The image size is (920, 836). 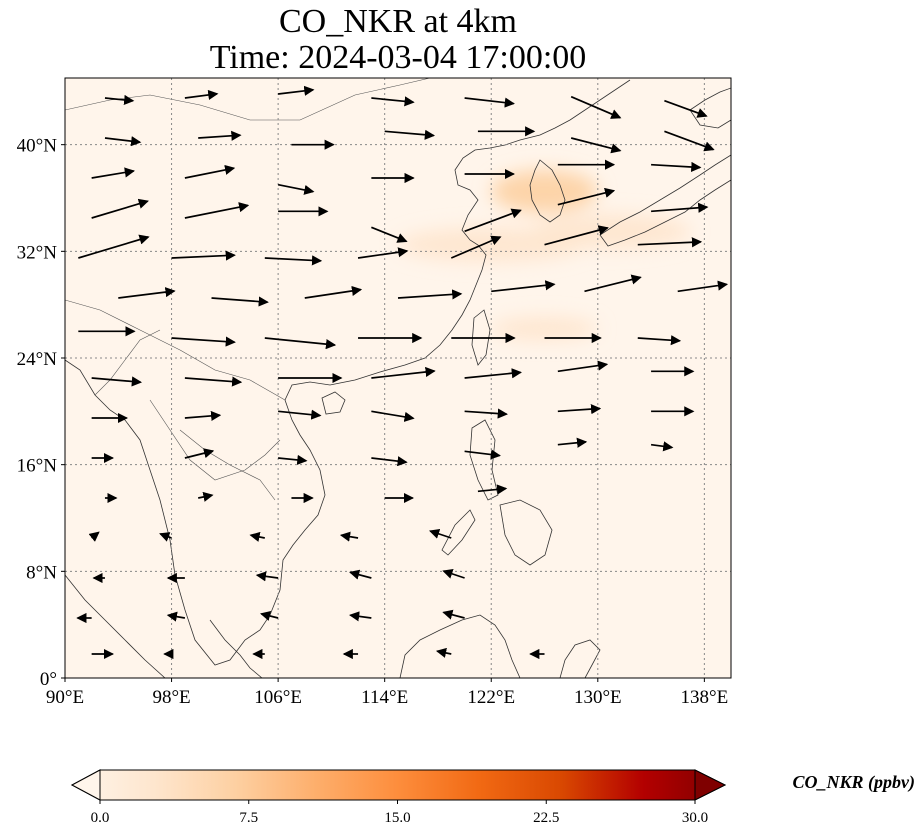 I want to click on title-line-1: CO_NKR at 4km, so click(x=398, y=21).